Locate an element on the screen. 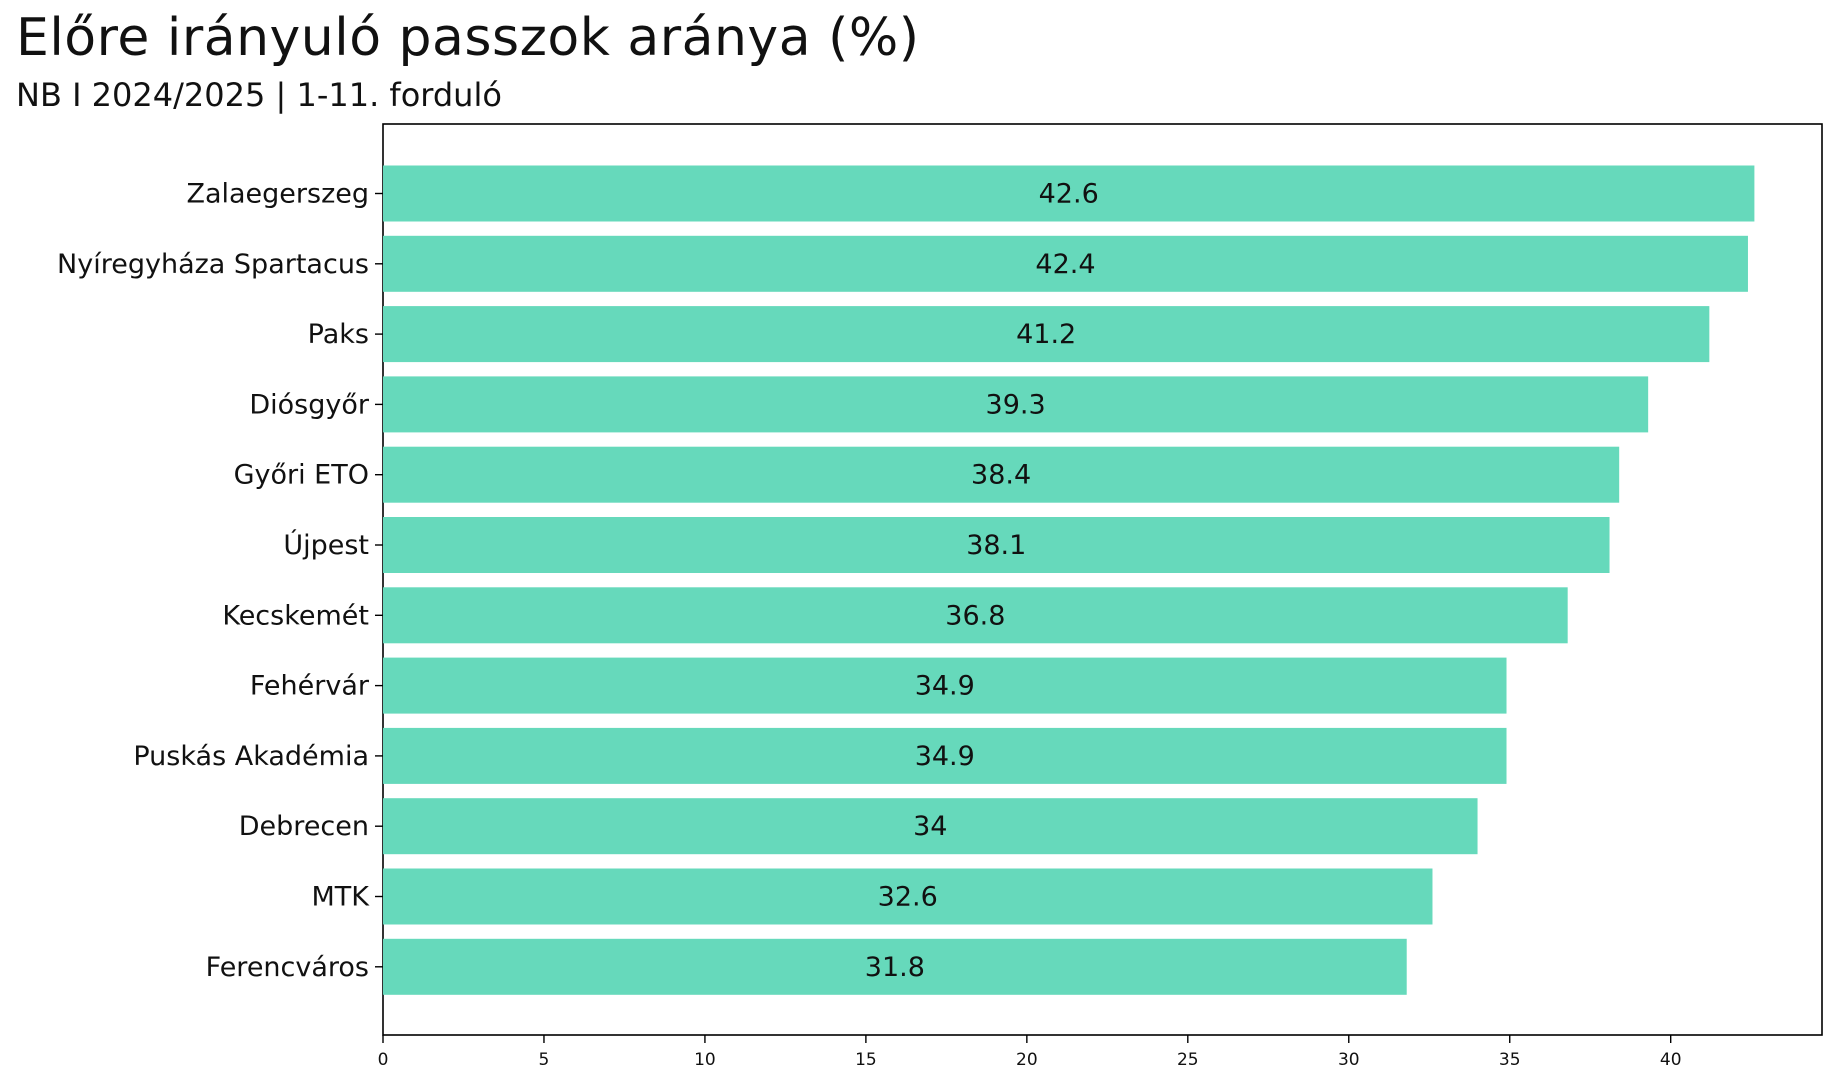 This screenshot has width=1829, height=1080. category-label: Nyíregyháza Spartacus is located at coordinates (213, 264).